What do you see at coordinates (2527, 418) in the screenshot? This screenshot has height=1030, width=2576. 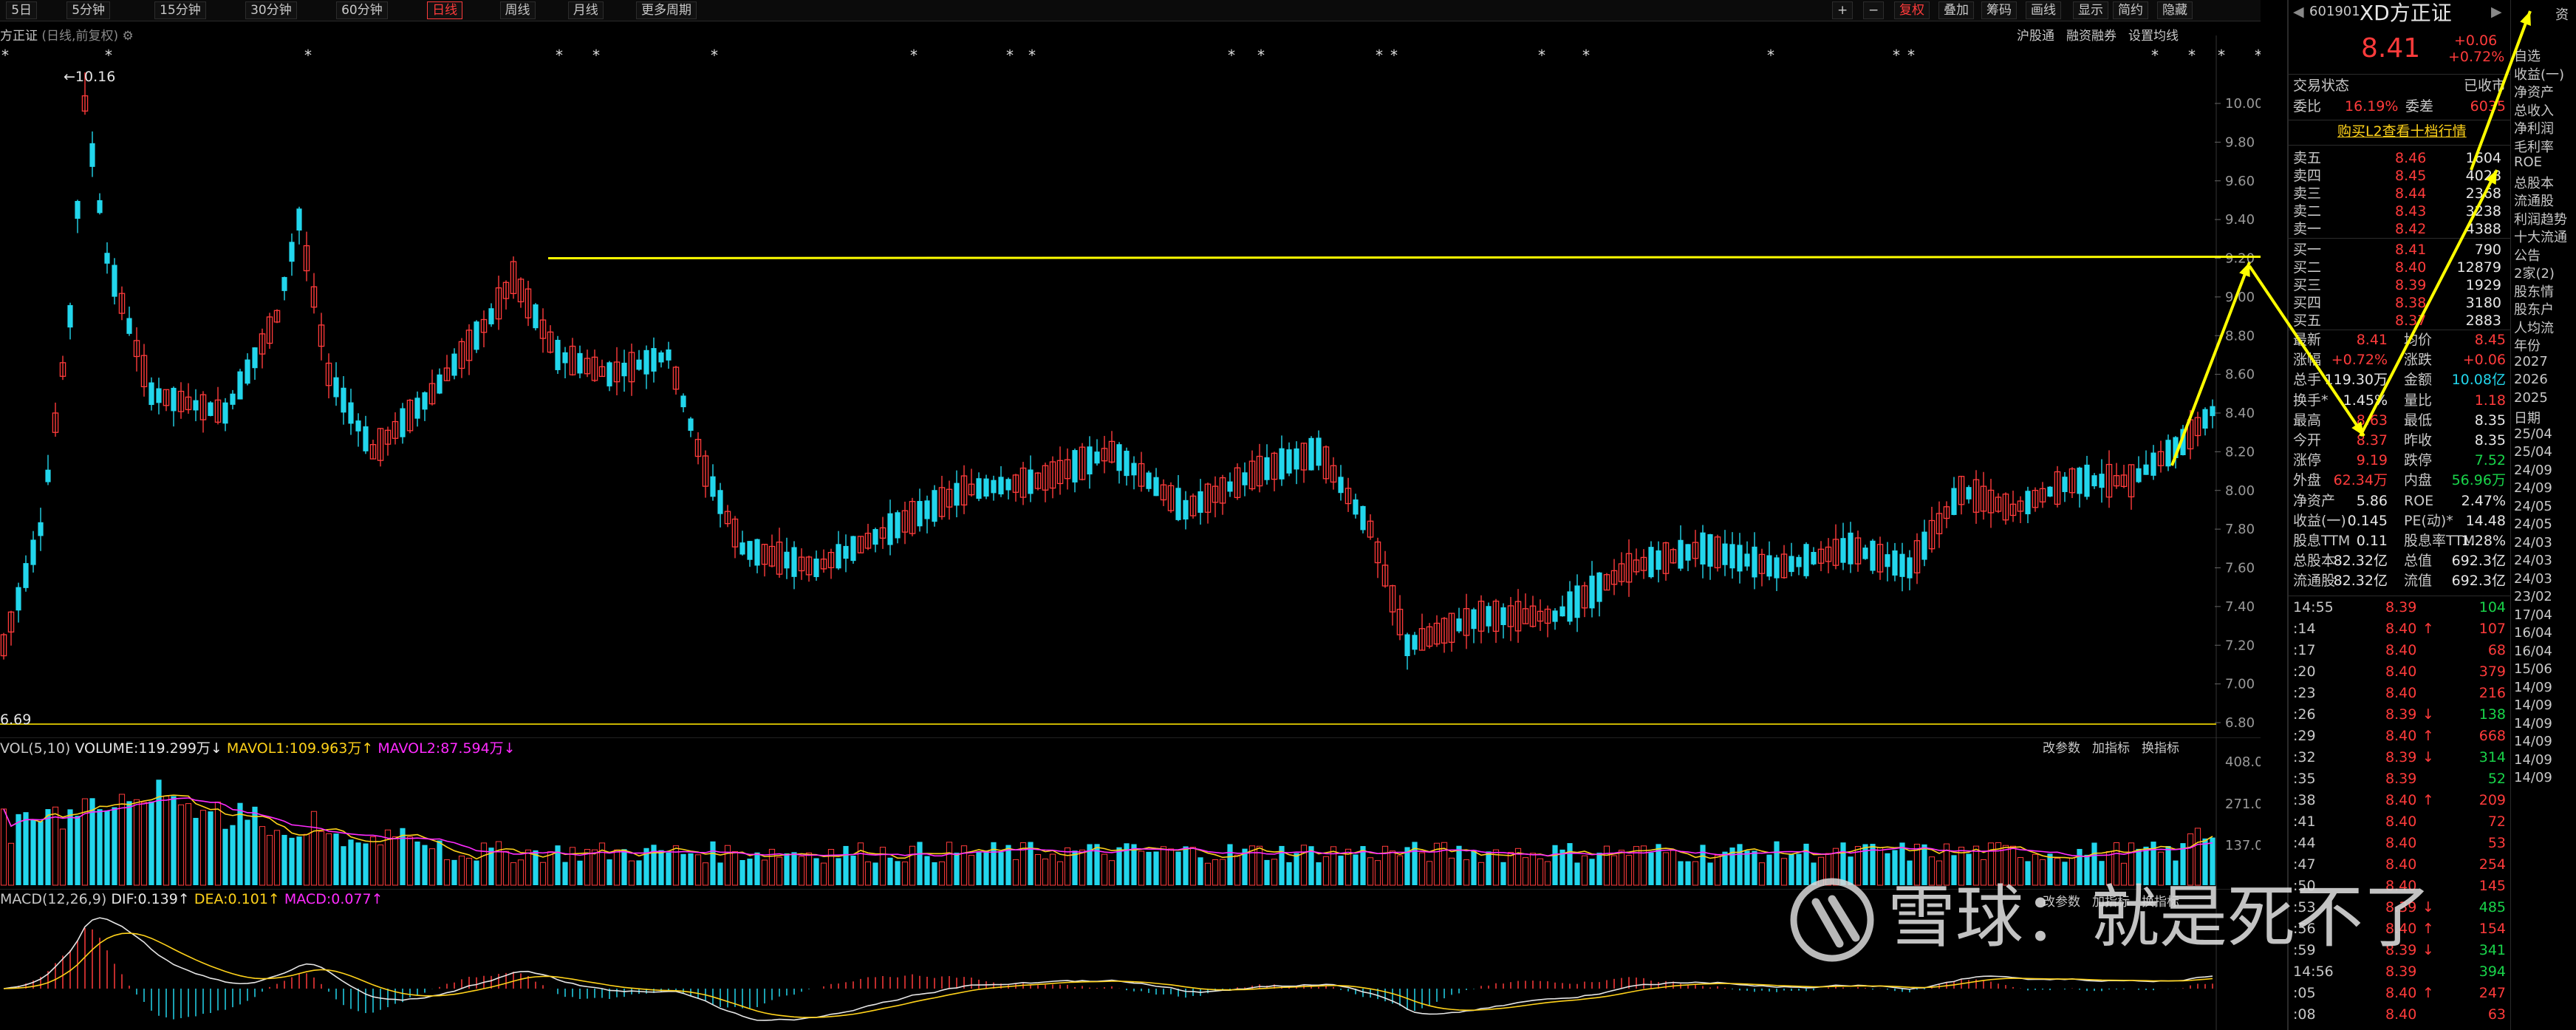 I see `side-item: 日期` at bounding box center [2527, 418].